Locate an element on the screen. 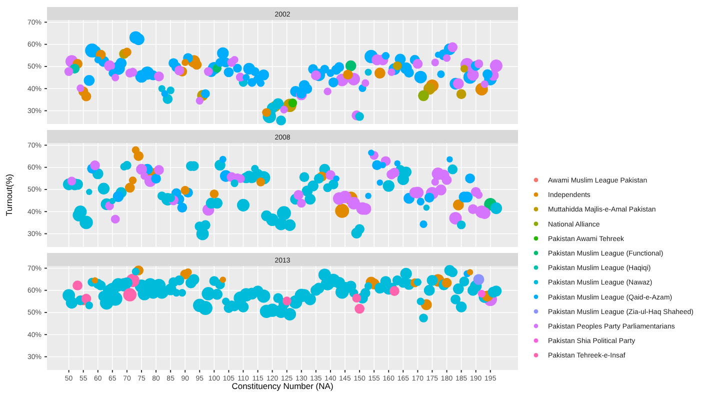  y-axis-title: Turnout(%) is located at coordinates (9, 195).